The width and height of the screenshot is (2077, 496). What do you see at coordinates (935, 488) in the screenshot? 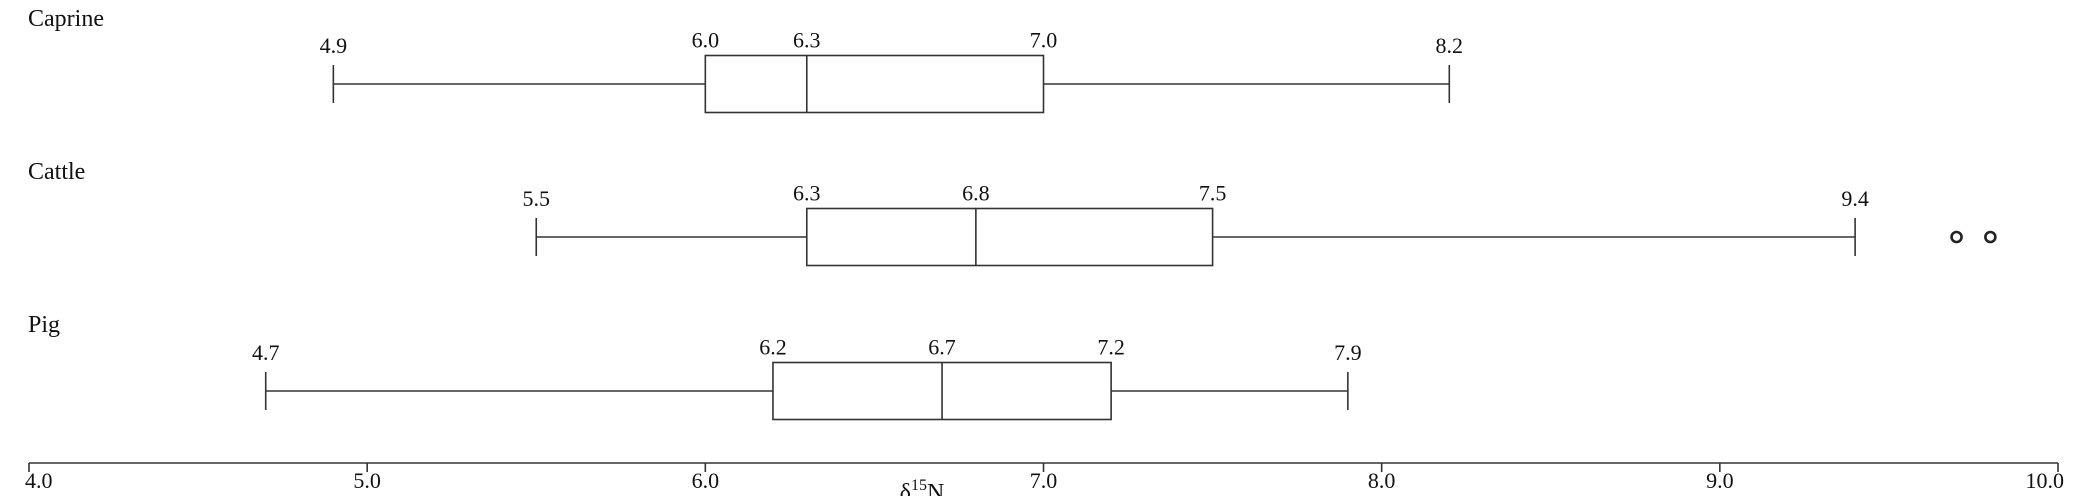
I see `x-axis-title-element: N` at bounding box center [935, 488].